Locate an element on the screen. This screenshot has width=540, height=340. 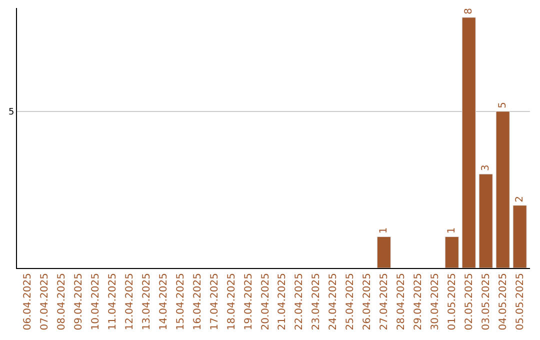
x-tick-label: 26.04.2025 is located at coordinates (368, 301).